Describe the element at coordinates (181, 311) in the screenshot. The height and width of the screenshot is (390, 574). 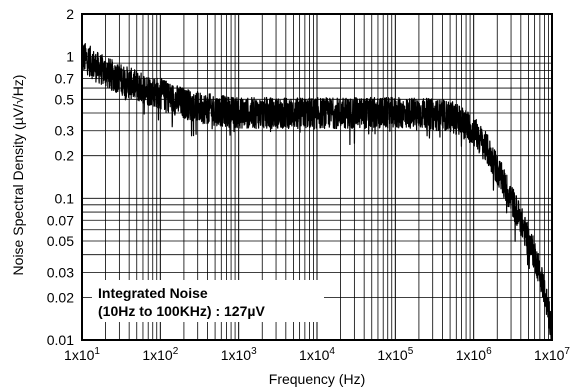
I see `annotation-line-2: (10Hz to 100KHz) : 127µV` at that location.